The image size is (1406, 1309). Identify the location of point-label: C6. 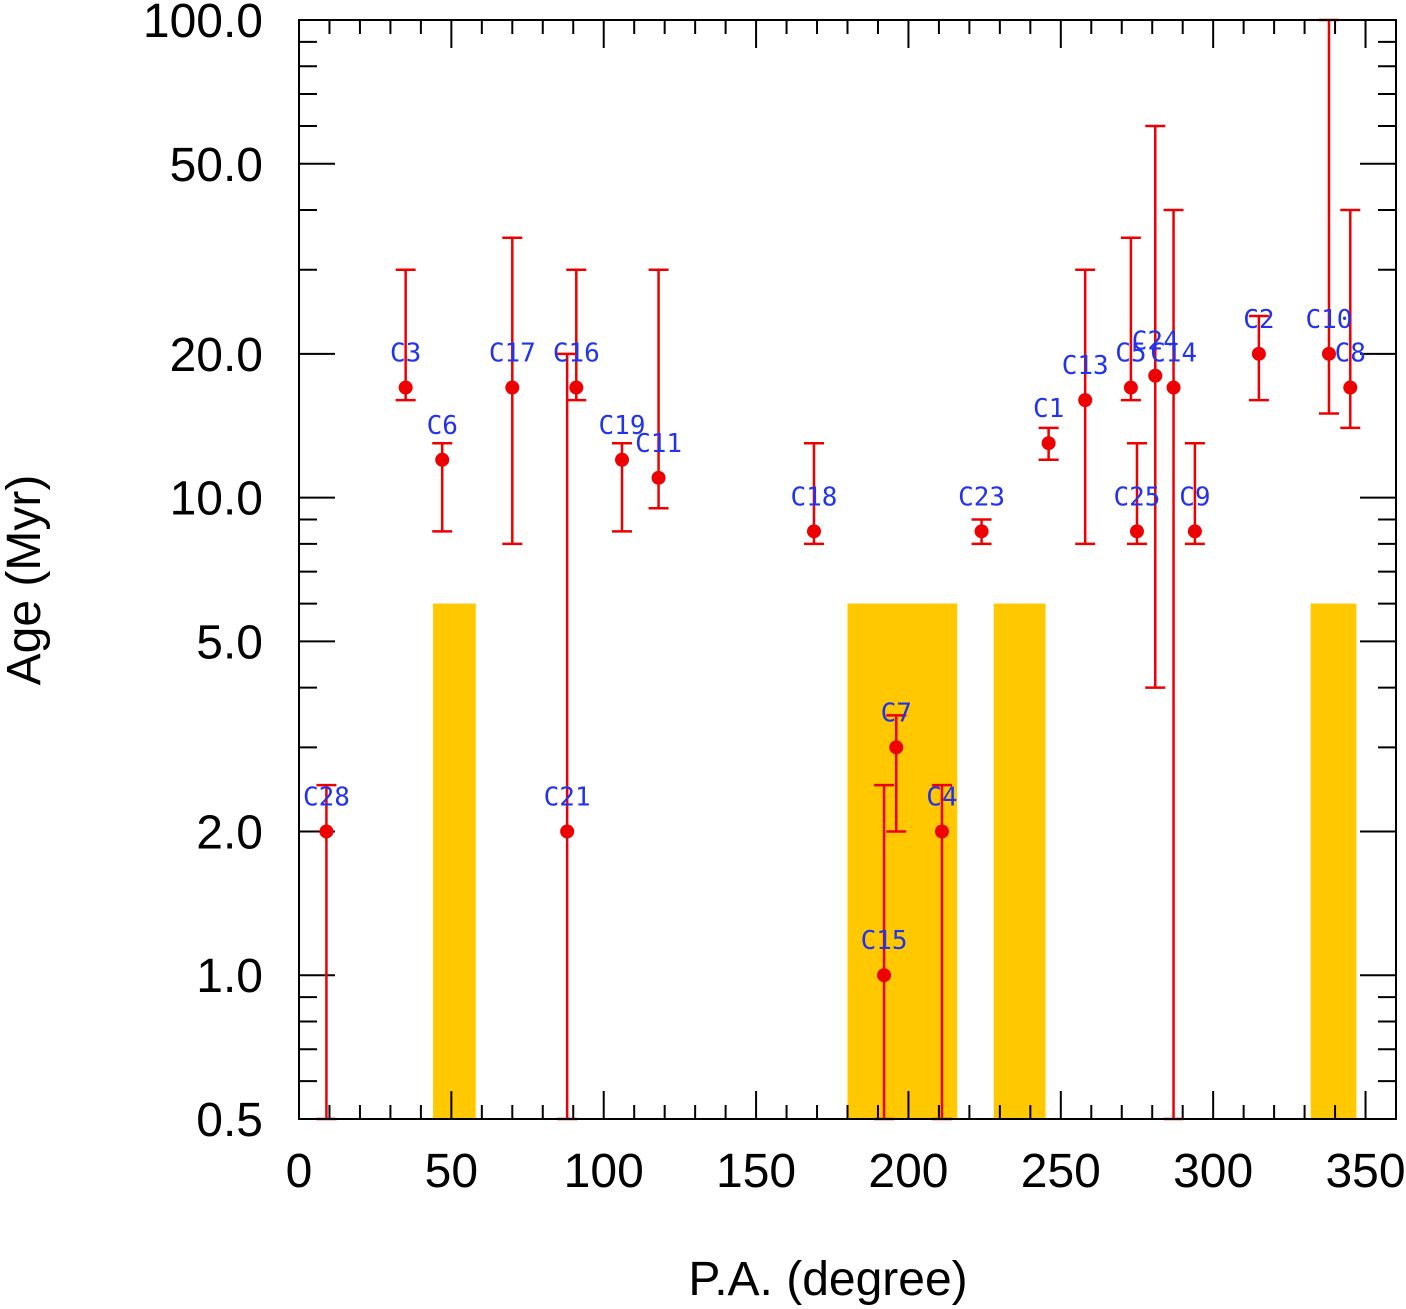
(442, 426).